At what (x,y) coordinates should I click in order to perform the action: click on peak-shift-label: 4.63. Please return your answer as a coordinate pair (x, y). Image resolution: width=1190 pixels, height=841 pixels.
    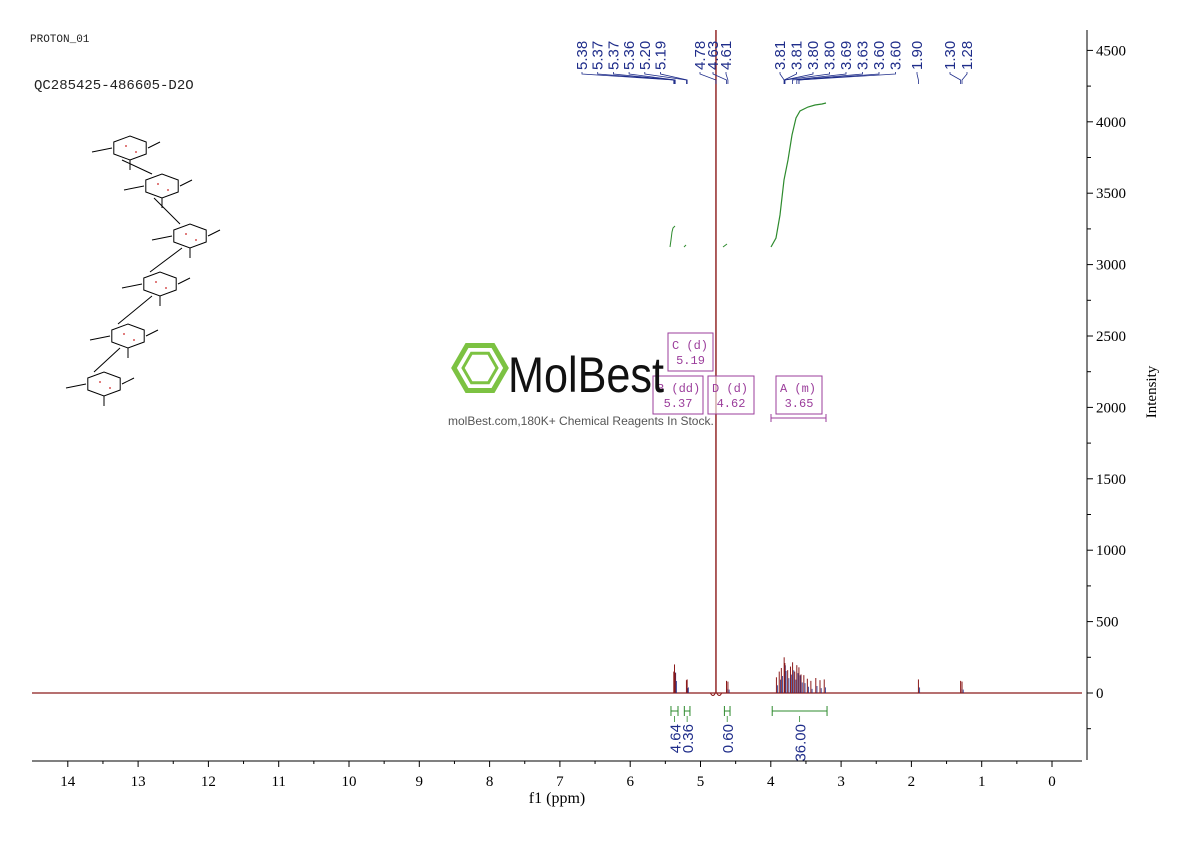
    Looking at the image, I should click on (713, 55).